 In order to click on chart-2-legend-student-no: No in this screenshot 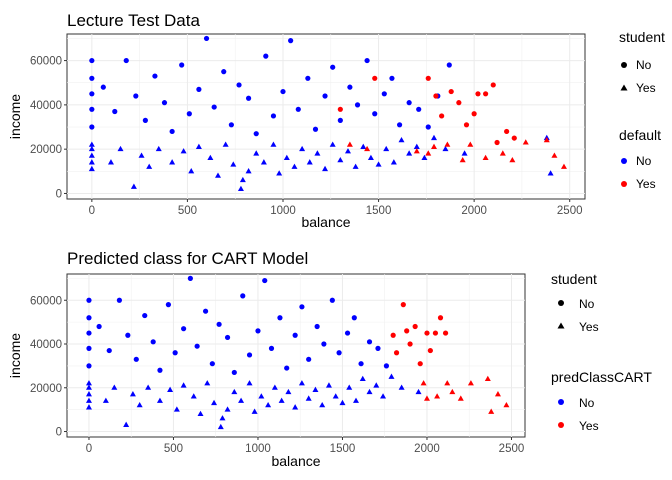, I will do `click(587, 304)`.